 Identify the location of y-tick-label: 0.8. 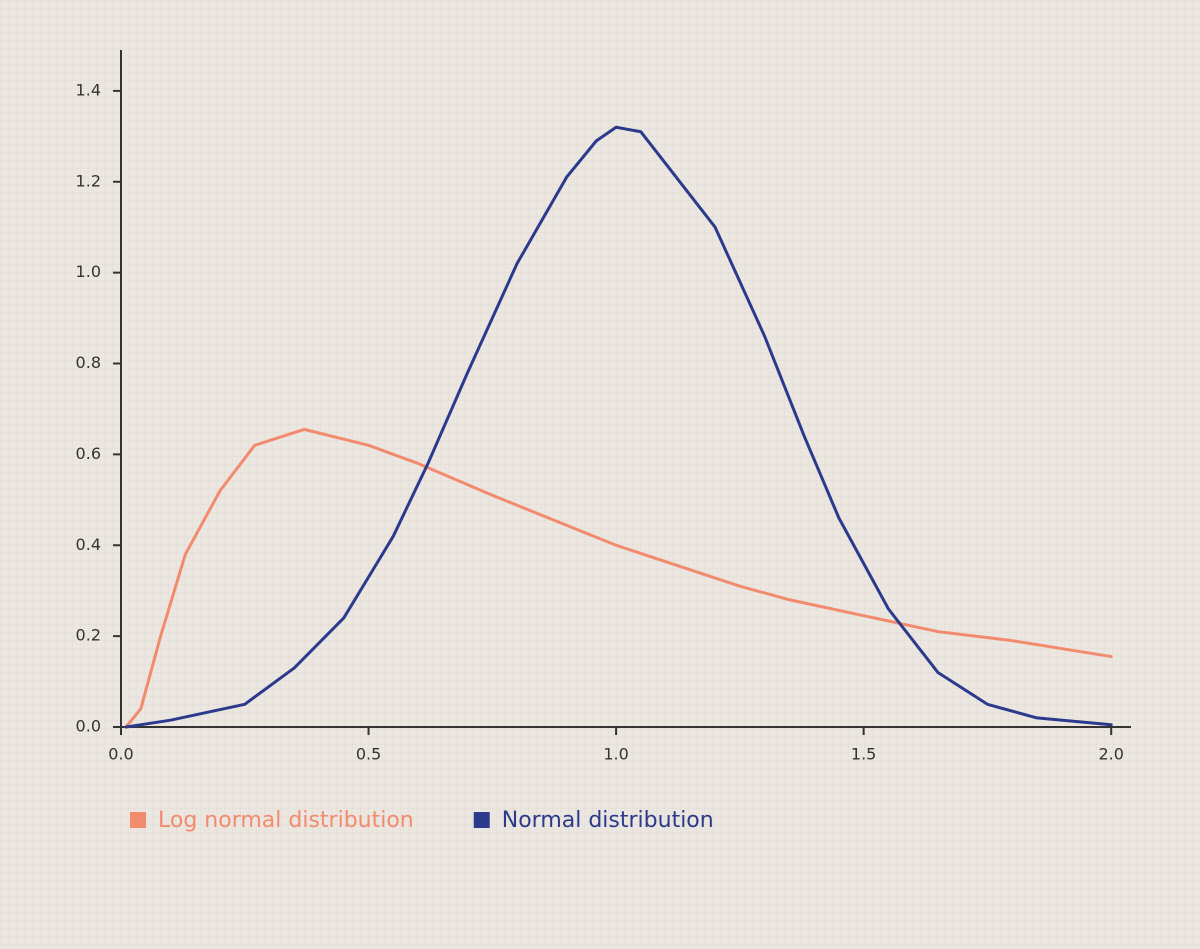
(88, 362).